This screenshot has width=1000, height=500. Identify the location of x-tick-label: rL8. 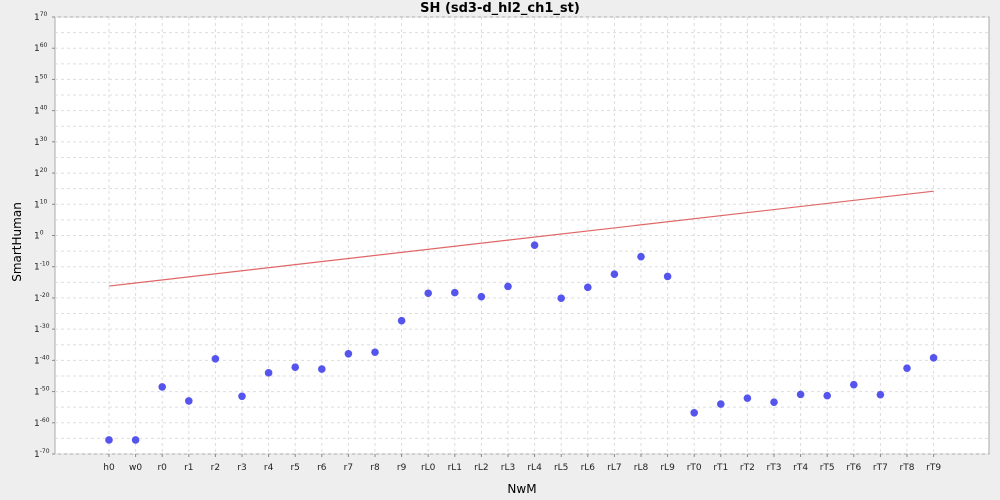
(641, 468).